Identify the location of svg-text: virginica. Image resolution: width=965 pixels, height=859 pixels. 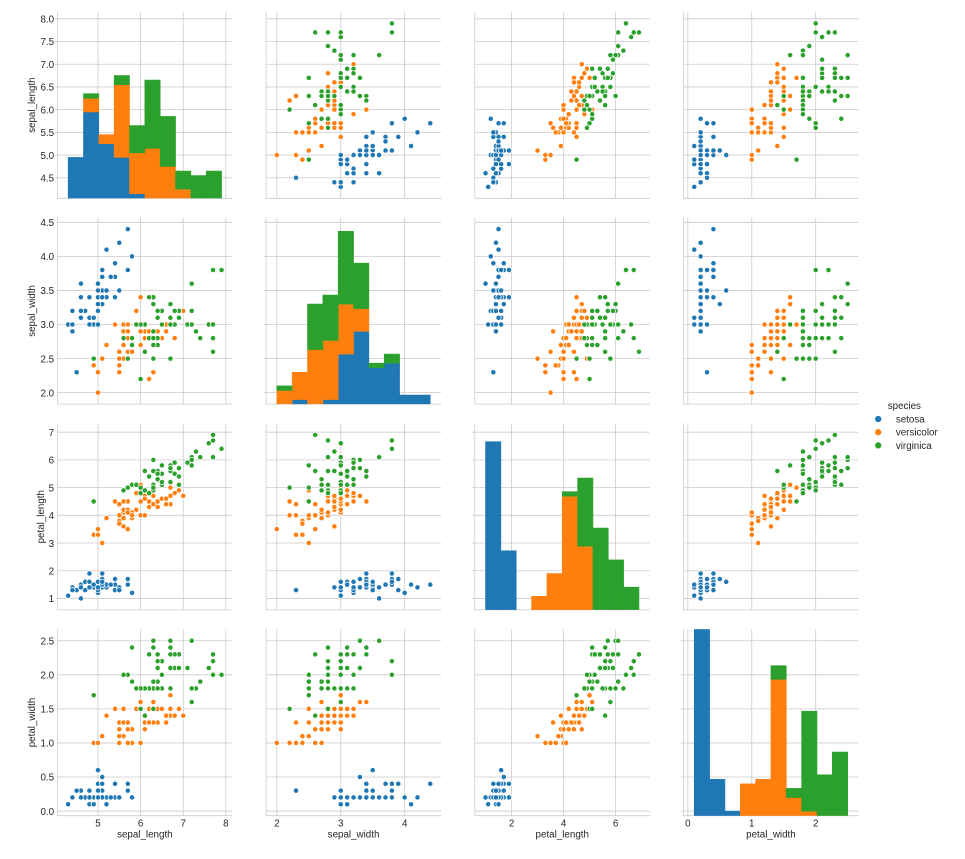
(914, 446).